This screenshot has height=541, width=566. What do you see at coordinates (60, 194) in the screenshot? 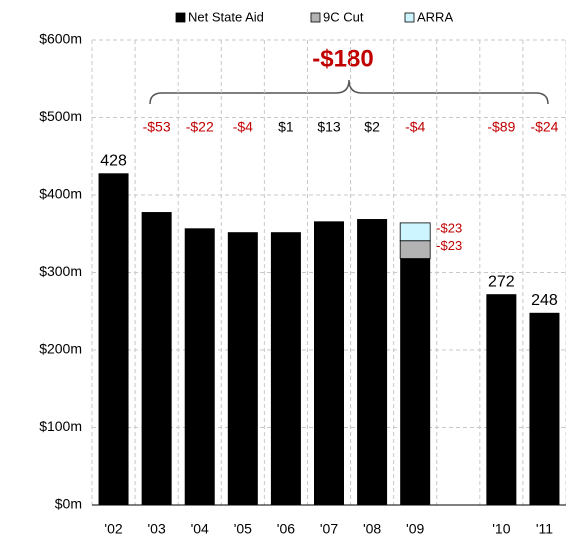
I see `y-tick-label: $400m` at bounding box center [60, 194].